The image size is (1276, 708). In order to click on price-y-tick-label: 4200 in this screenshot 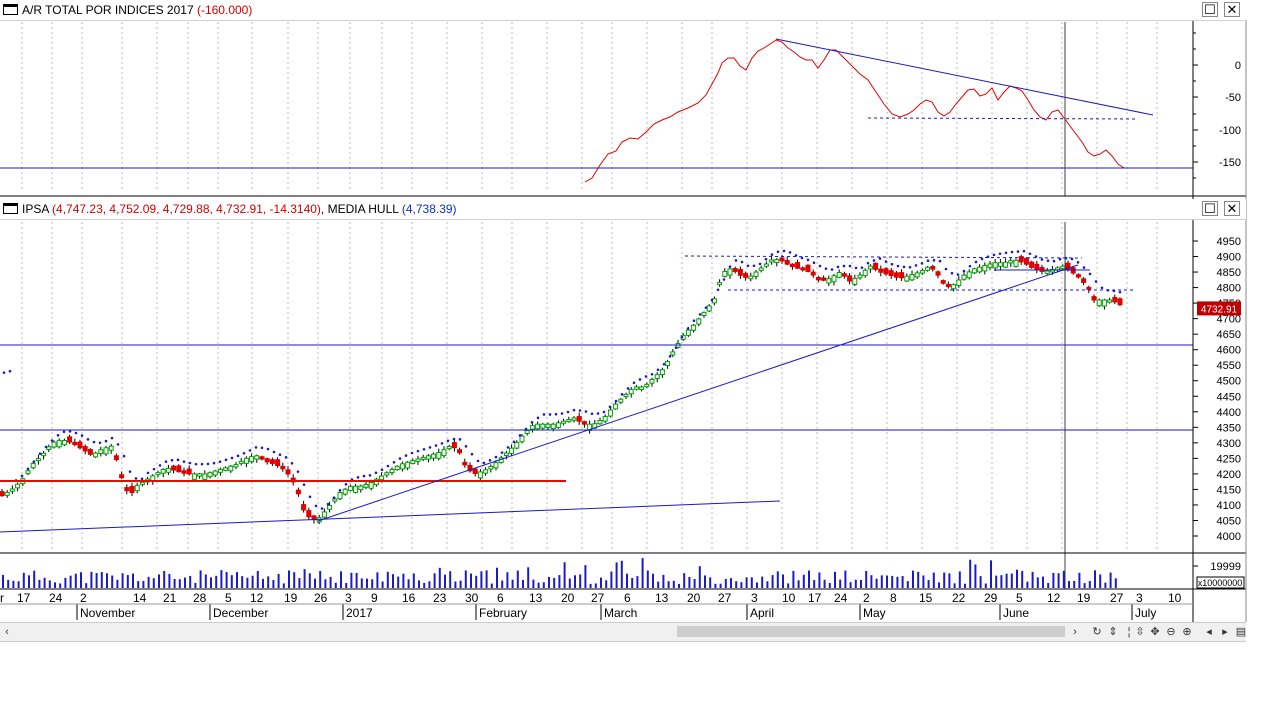, I will do `click(1229, 475)`.